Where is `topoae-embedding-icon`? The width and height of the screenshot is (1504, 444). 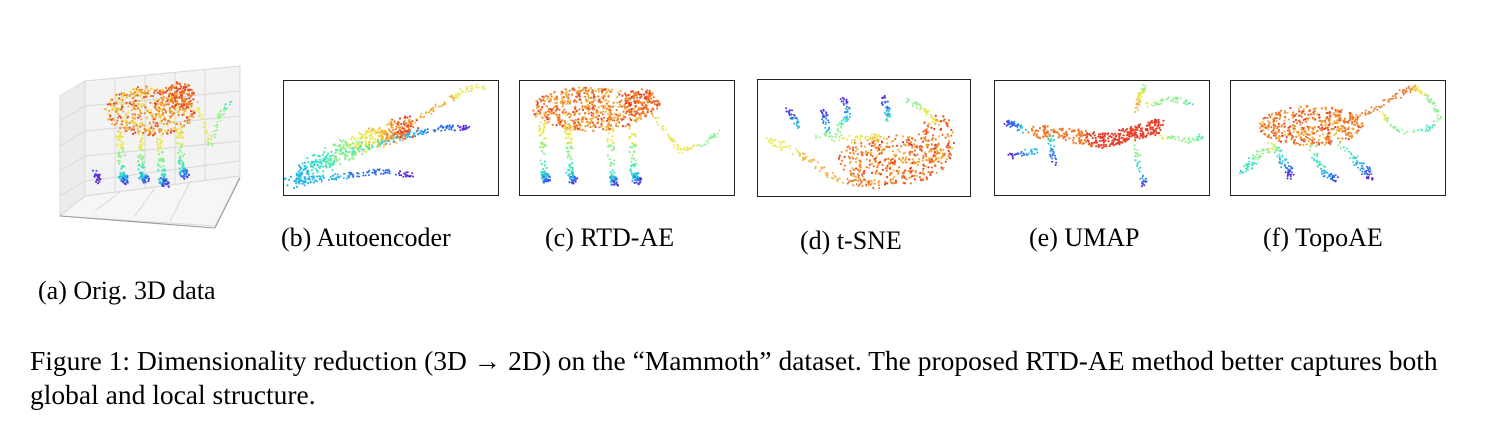 topoae-embedding-icon is located at coordinates (1341, 133).